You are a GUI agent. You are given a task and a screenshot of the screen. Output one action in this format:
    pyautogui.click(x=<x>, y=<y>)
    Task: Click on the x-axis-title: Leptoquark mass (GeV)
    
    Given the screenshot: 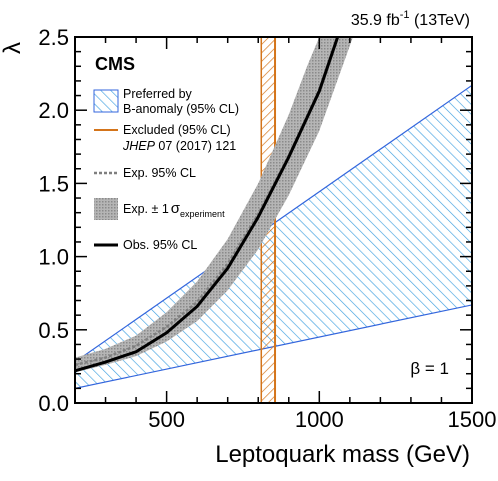 What is the action you would take?
    pyautogui.click(x=342, y=454)
    